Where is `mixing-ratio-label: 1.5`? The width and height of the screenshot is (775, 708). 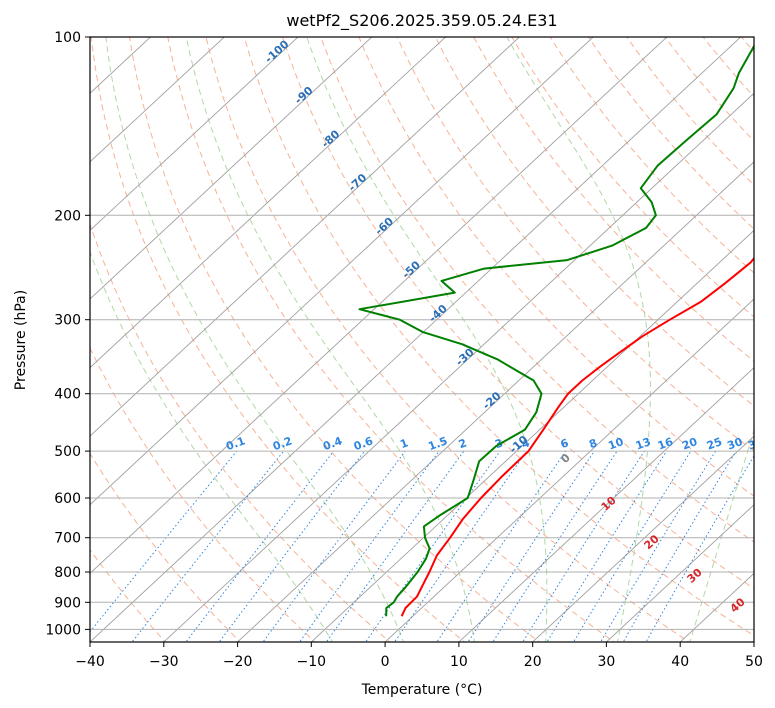 mixing-ratio-label: 1.5 is located at coordinates (438, 443).